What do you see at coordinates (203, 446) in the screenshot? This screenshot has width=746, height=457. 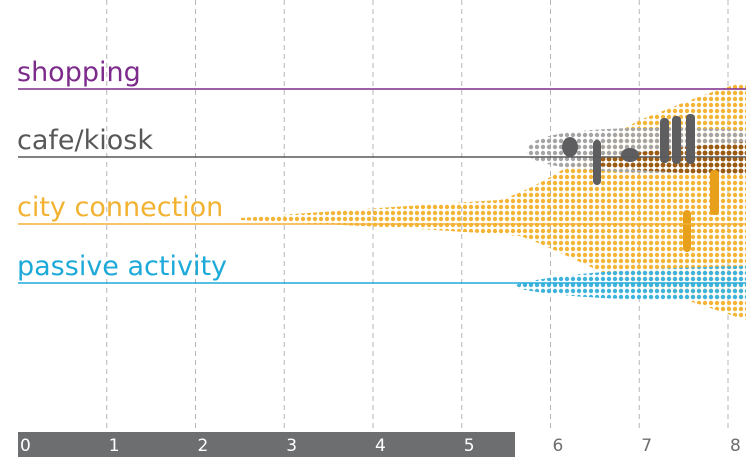 I see `x-tick-label: 2` at bounding box center [203, 446].